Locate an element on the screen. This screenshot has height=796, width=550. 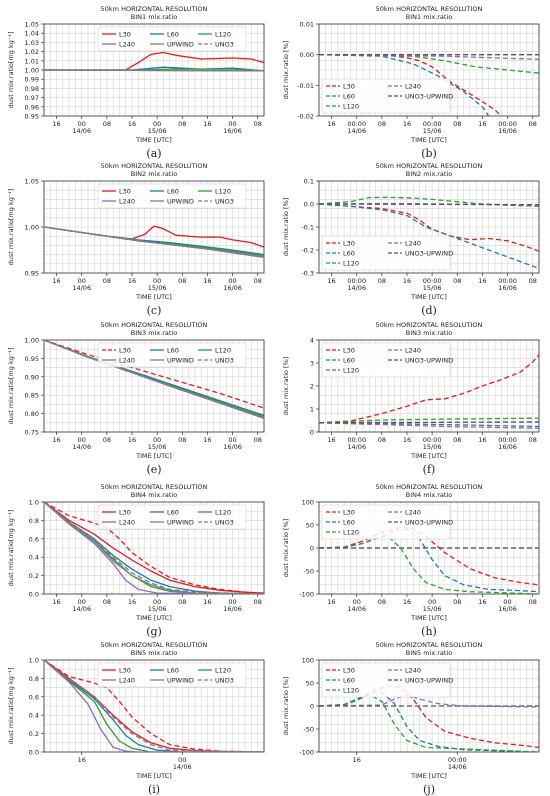
chart-subtitle: BIN4 mix.ratio is located at coordinates (429, 495).